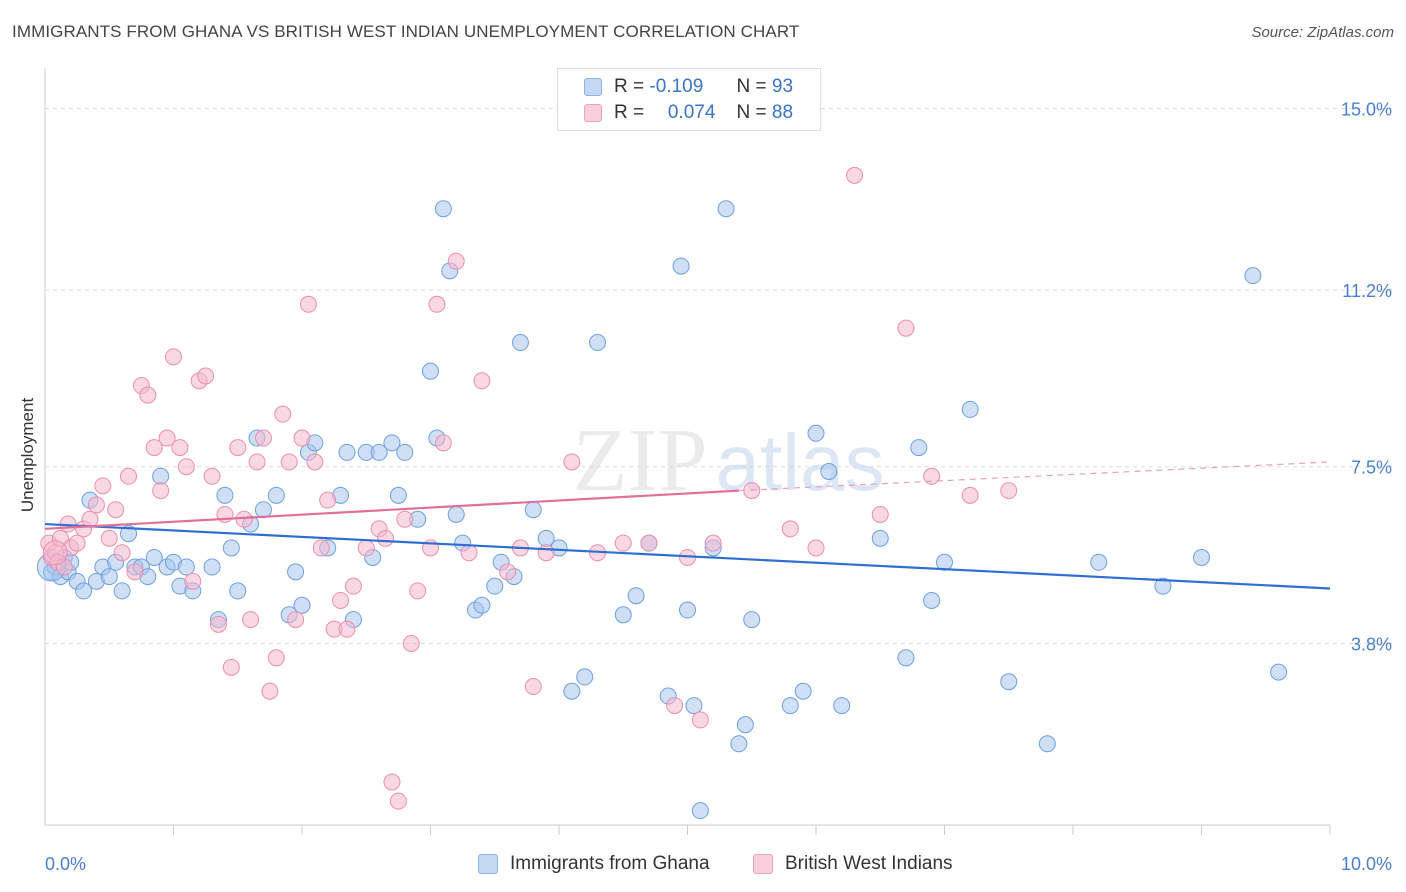 Image resolution: width=1406 pixels, height=892 pixels. What do you see at coordinates (689, 99) in the screenshot?
I see `stats-legend: R = -0.109 N = 93 R = 0.074 N = 88` at bounding box center [689, 99].